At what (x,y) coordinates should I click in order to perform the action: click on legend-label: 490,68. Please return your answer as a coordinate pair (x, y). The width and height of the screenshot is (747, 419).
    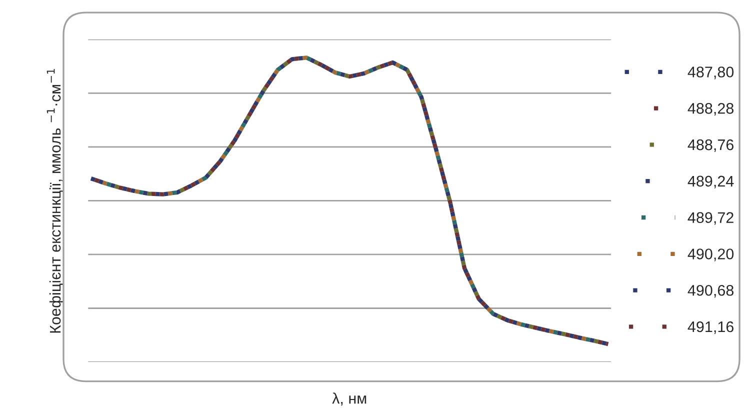
    Looking at the image, I should click on (711, 291).